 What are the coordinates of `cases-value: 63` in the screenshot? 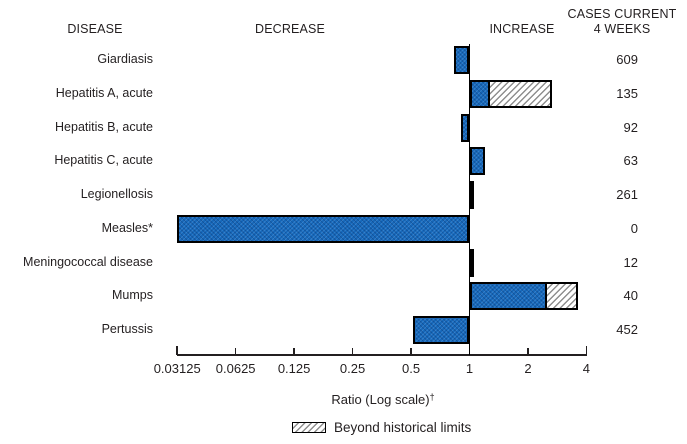 It's located at (630, 161).